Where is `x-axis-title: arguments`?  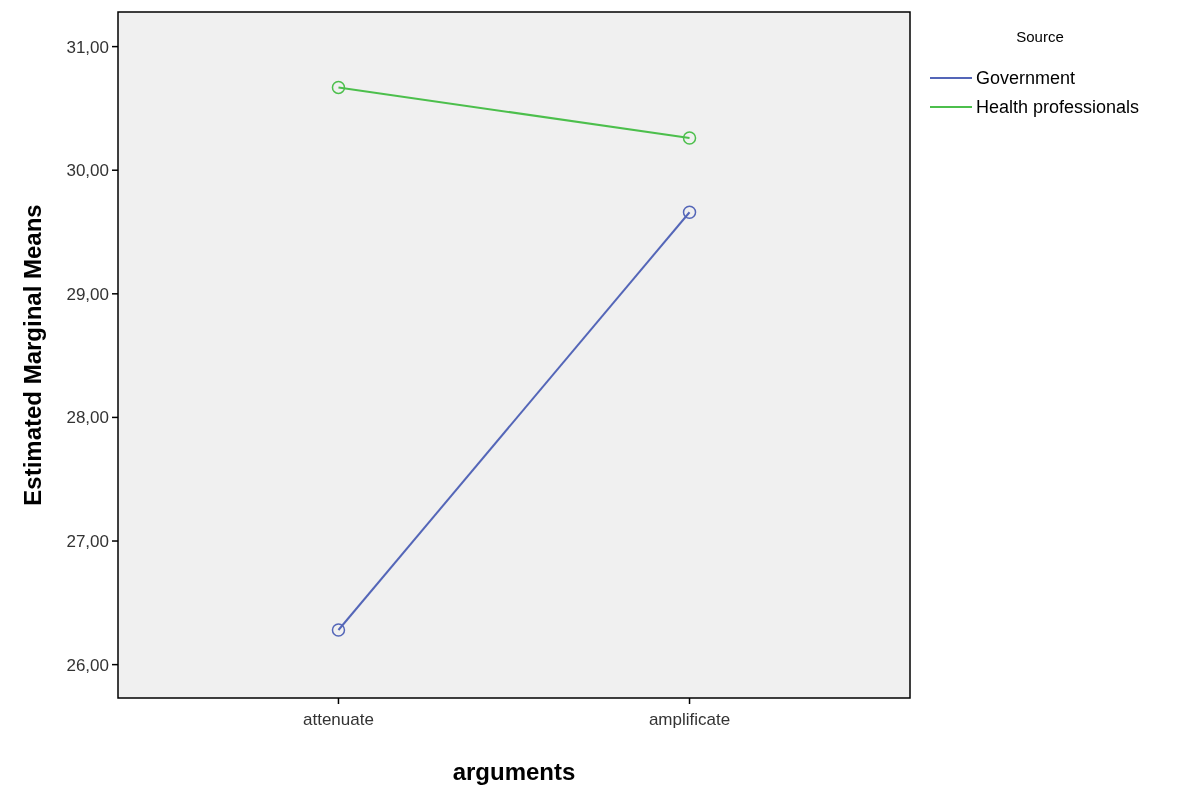 x-axis-title: arguments is located at coordinates (514, 771).